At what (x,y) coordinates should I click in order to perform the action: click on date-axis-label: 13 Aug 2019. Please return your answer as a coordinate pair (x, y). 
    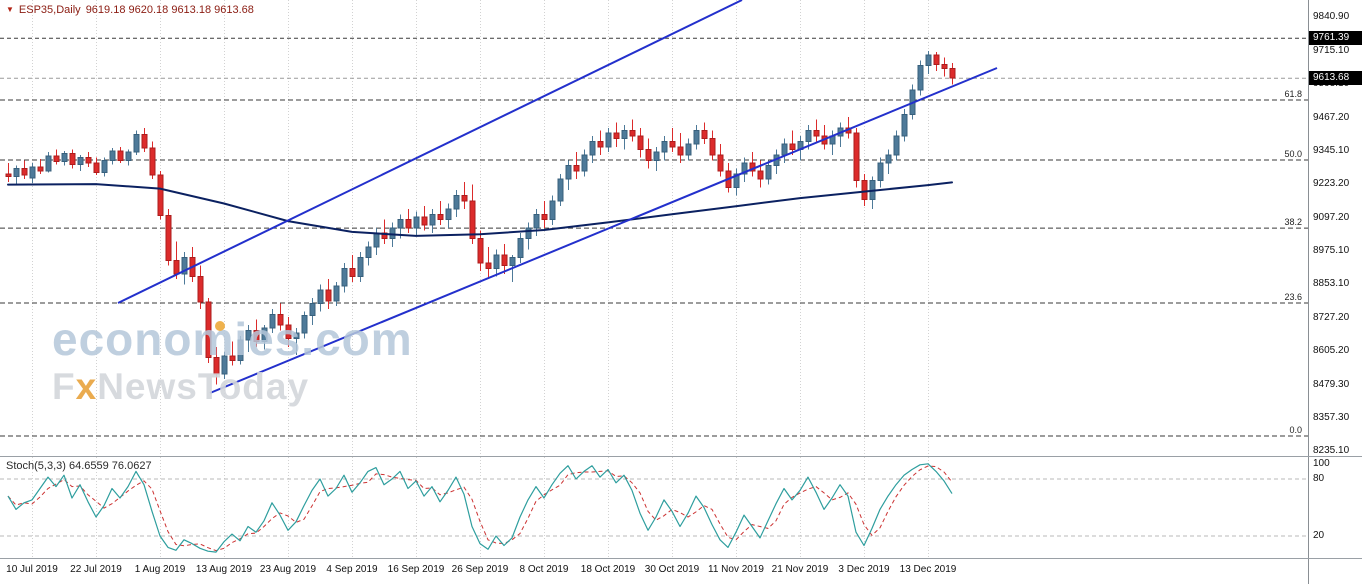
    Looking at the image, I should click on (224, 569).